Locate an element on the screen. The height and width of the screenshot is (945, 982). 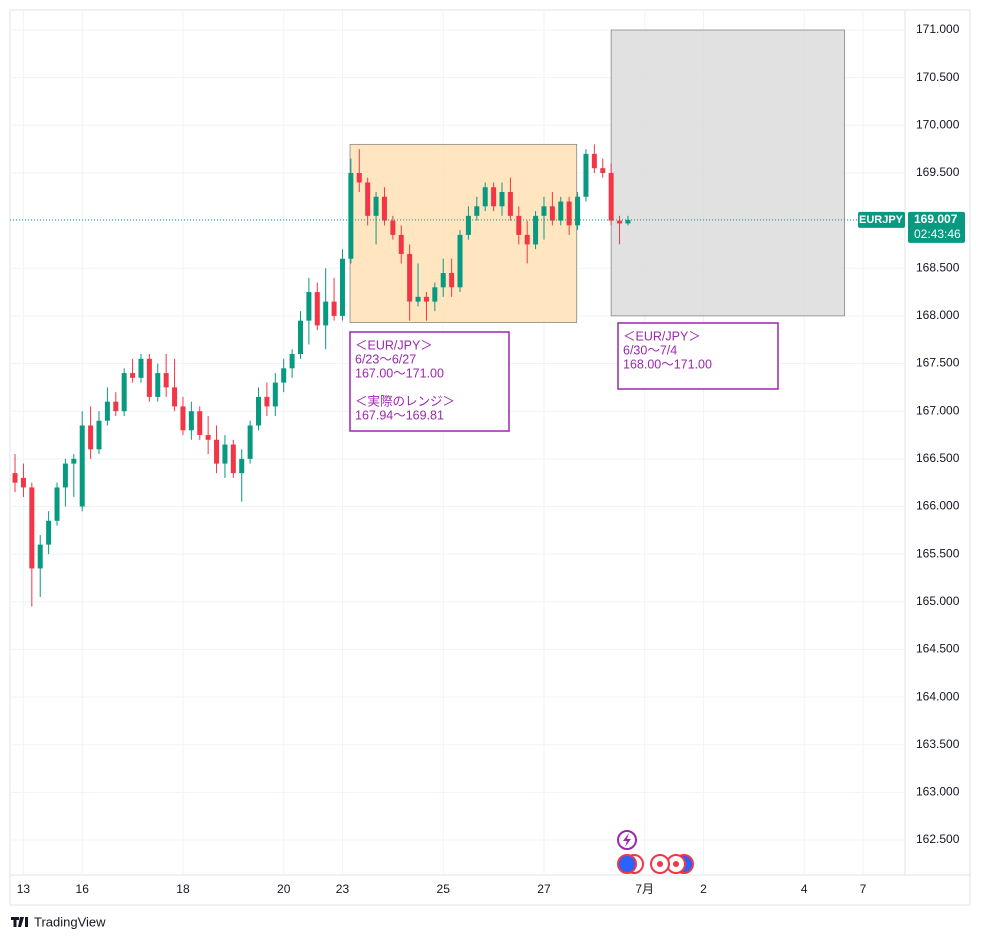
price-tag-countdown: 02:43:46 is located at coordinates (937, 234).